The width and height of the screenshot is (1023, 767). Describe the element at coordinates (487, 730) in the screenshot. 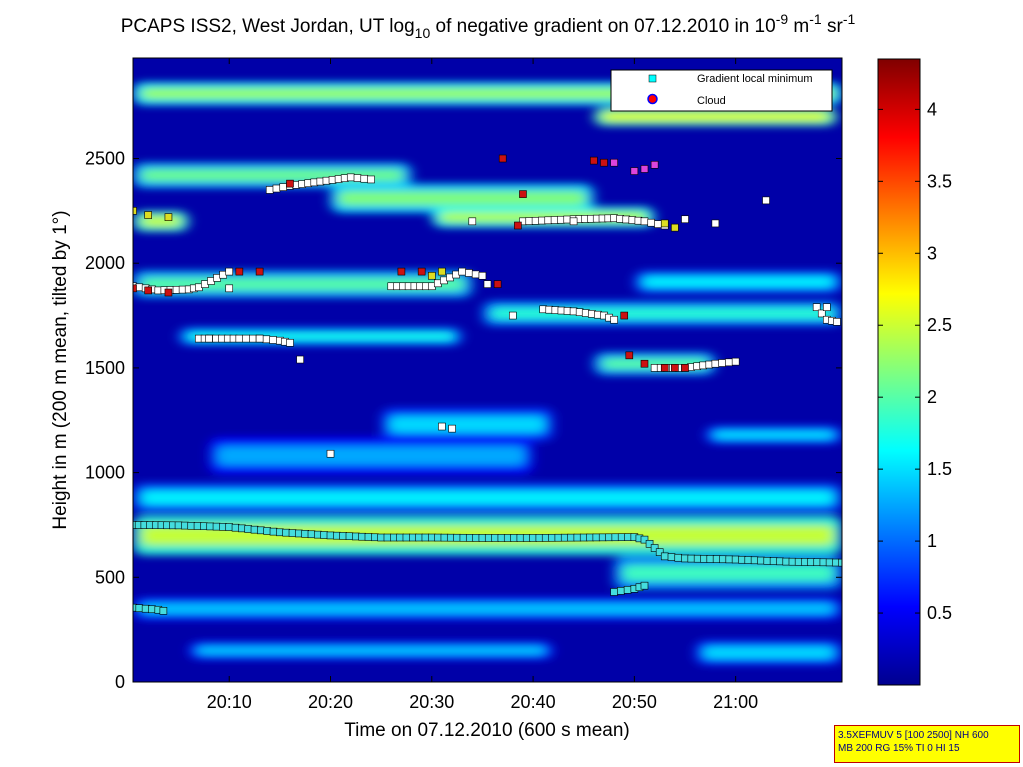

I see `x-axis-label: Time on 07.12.2010 (600 s mean)` at that location.